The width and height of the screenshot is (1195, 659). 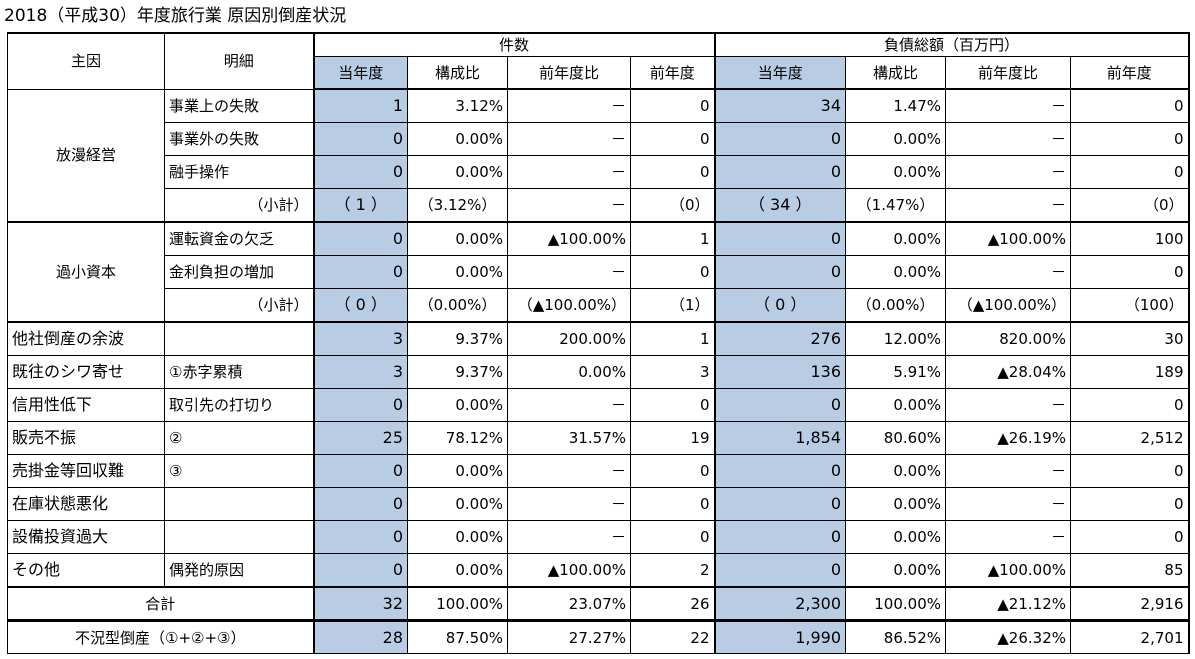 I want to click on subheader-row: 当年度 構成比 前年度比 前年度 当年度 構成比 前年度比 前年度, so click(x=599, y=73).